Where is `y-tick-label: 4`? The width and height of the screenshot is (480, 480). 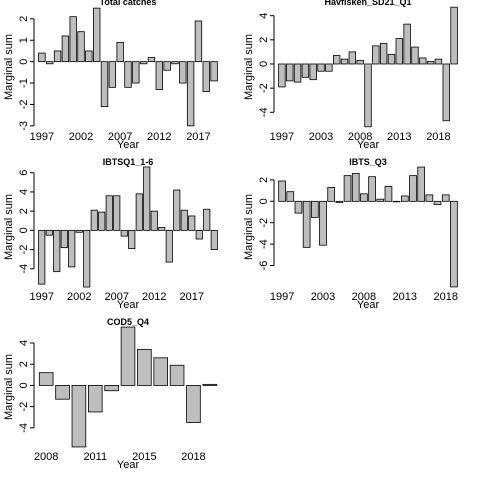 y-tick-label: 4 is located at coordinates (24, 192).